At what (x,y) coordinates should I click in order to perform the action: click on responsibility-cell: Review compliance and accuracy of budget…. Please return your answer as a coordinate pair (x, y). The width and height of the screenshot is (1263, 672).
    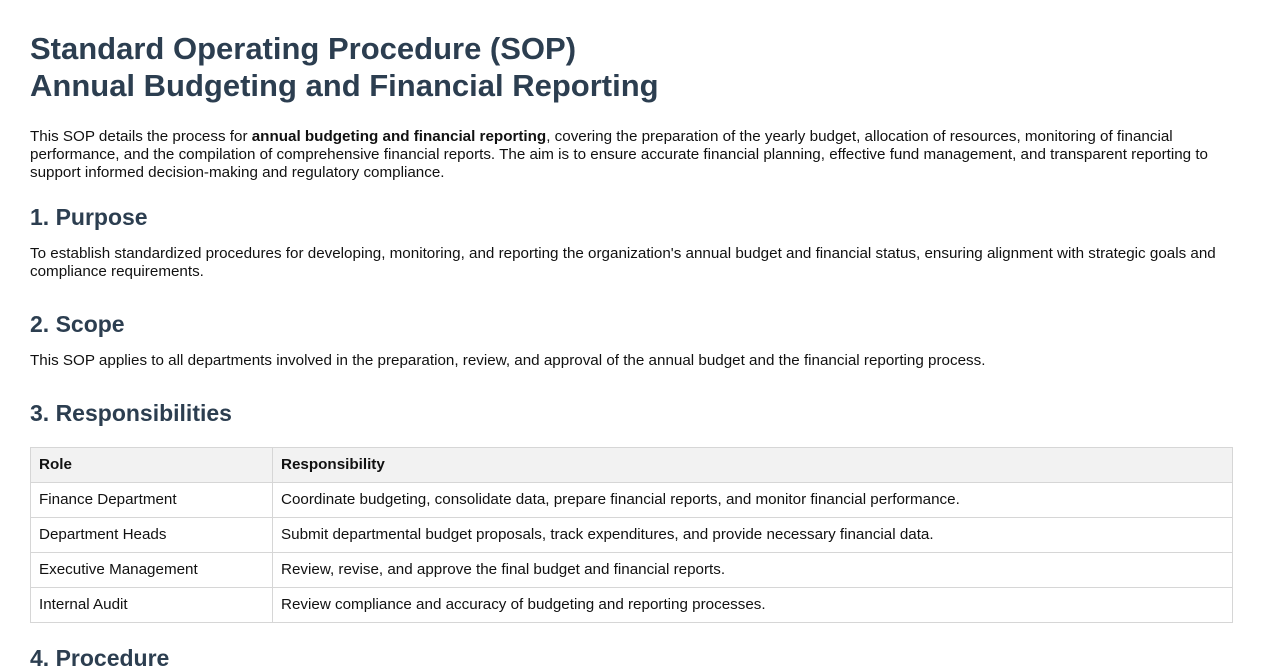
    Looking at the image, I should click on (752, 605).